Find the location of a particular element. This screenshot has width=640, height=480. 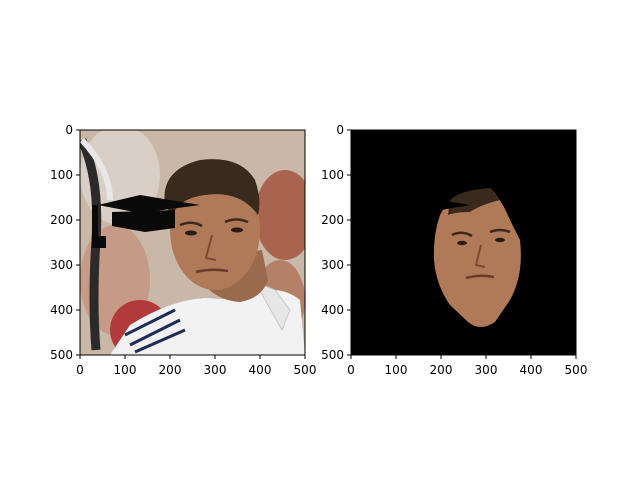

graduation-cap-tassel is located at coordinates (99, 226).